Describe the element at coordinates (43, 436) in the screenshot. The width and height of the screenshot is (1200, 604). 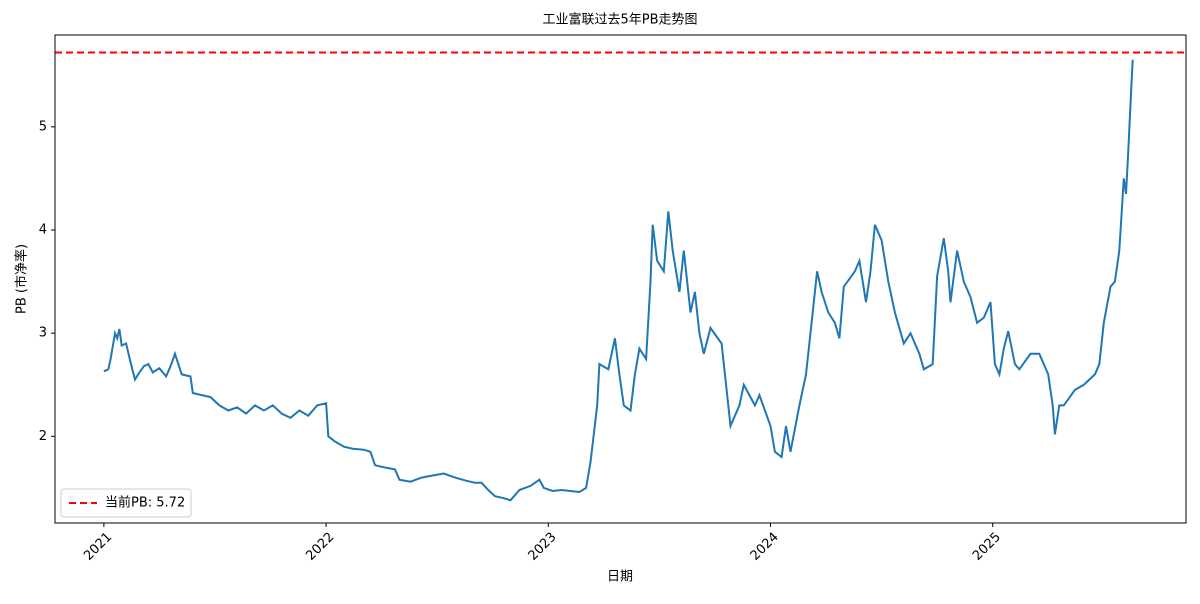
I see `y-tick-label: 2` at that location.